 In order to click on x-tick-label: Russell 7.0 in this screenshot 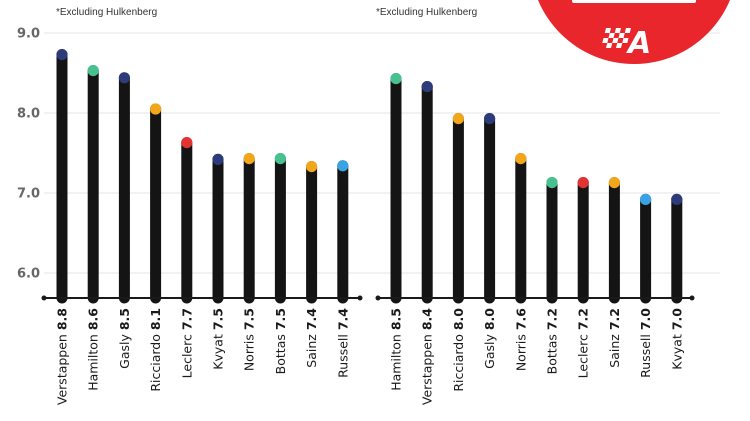, I will do `click(645, 343)`.